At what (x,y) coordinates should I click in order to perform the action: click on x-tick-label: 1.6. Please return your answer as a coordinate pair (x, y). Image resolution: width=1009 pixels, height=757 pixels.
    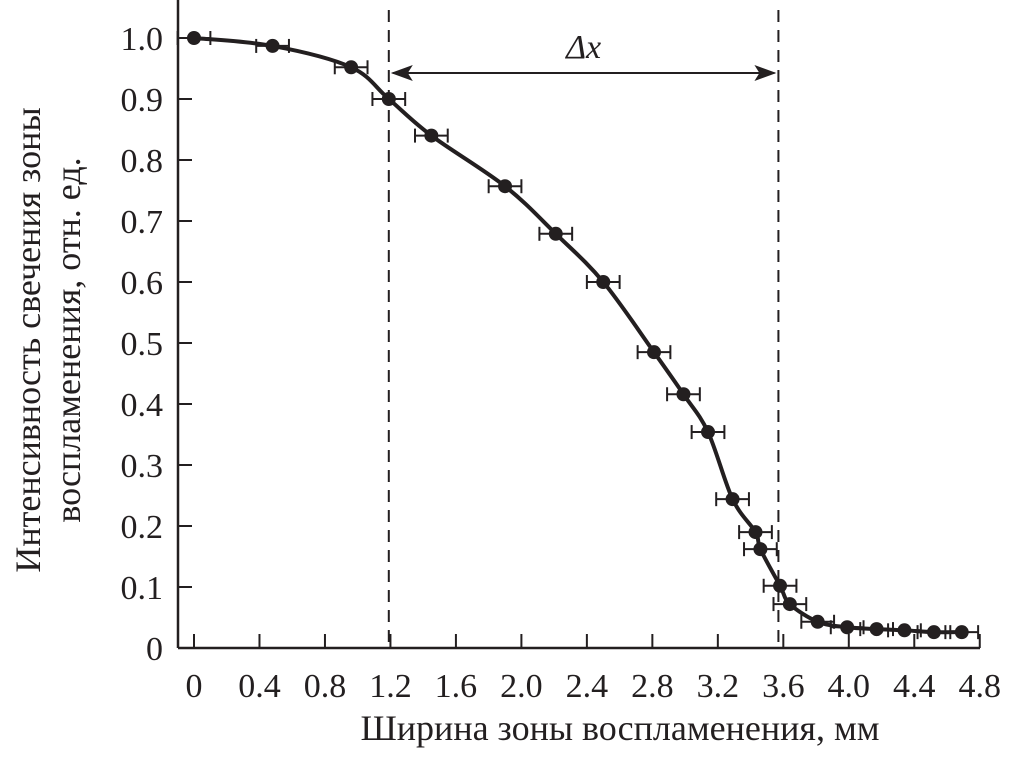
    Looking at the image, I should click on (456, 686).